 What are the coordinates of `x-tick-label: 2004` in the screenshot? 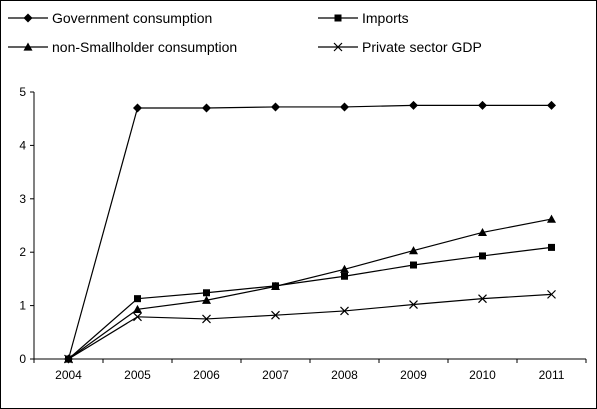 It's located at (68, 375).